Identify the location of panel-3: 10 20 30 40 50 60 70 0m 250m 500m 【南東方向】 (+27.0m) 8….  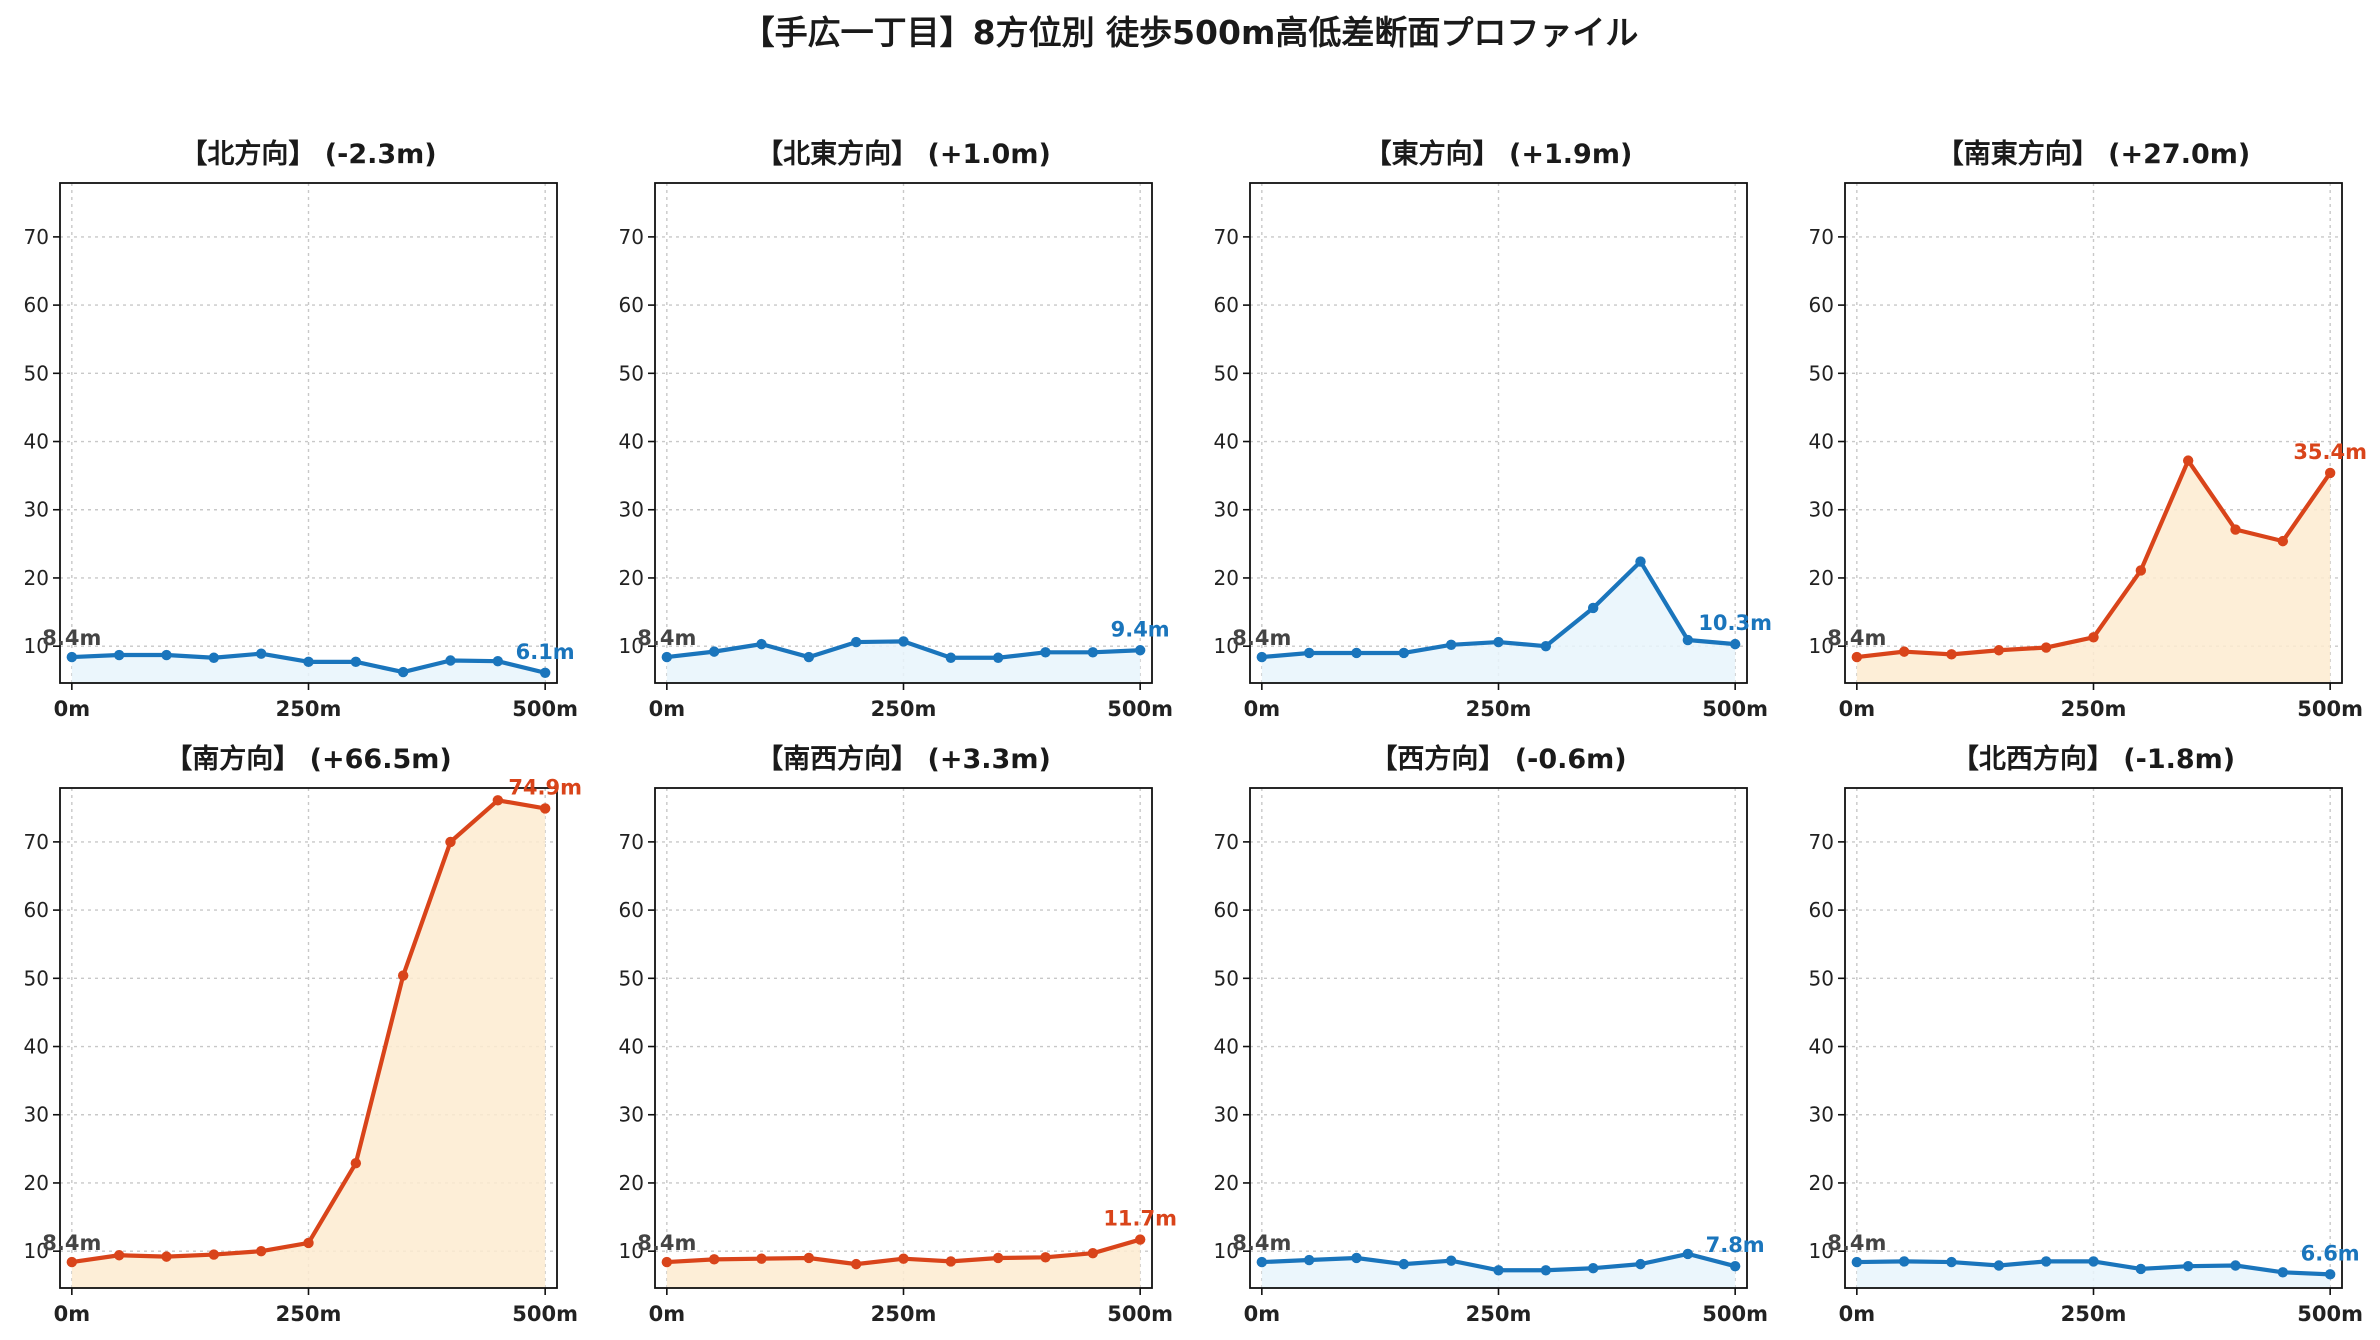
(2088, 429).